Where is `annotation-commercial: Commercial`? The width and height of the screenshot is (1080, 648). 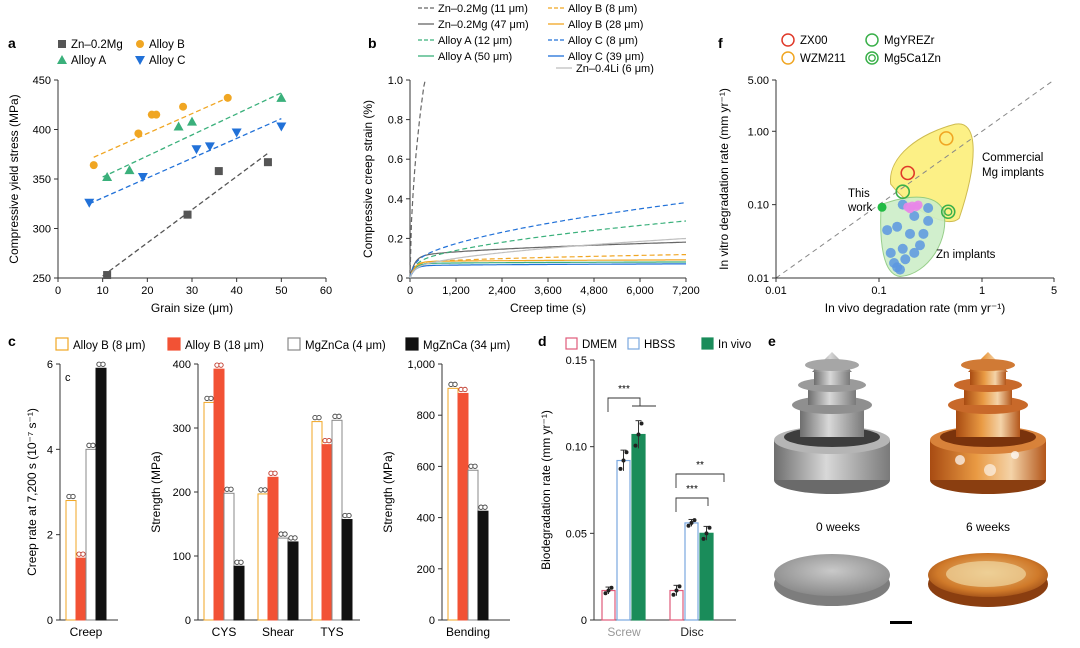 annotation-commercial: Commercial is located at coordinates (1012, 158).